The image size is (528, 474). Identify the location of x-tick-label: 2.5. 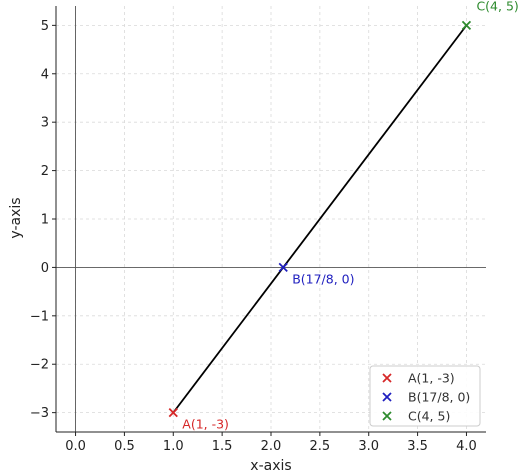
(320, 446).